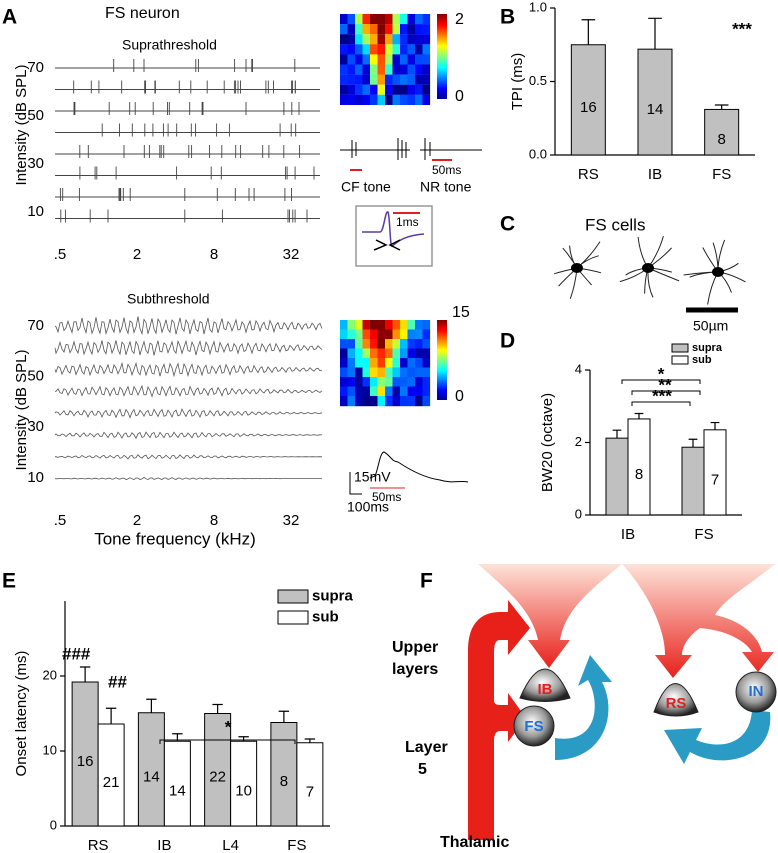  What do you see at coordinates (169, 45) in the screenshot?
I see `section-title: Suprathreshold` at bounding box center [169, 45].